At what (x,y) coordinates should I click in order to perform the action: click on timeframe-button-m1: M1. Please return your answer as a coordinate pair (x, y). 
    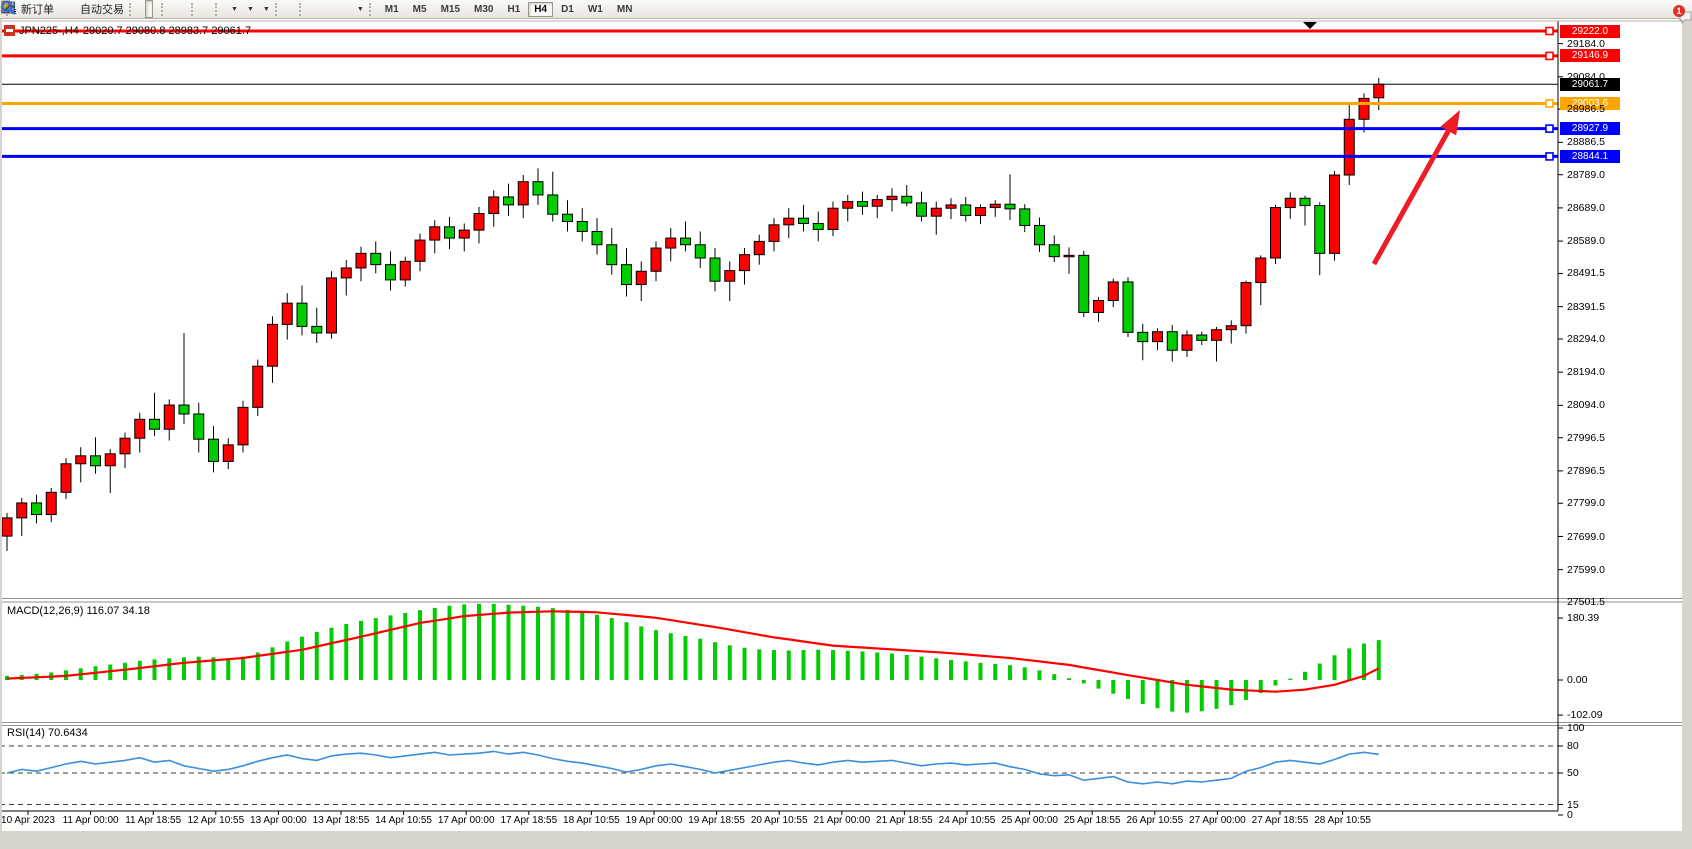
    Looking at the image, I should click on (391, 9).